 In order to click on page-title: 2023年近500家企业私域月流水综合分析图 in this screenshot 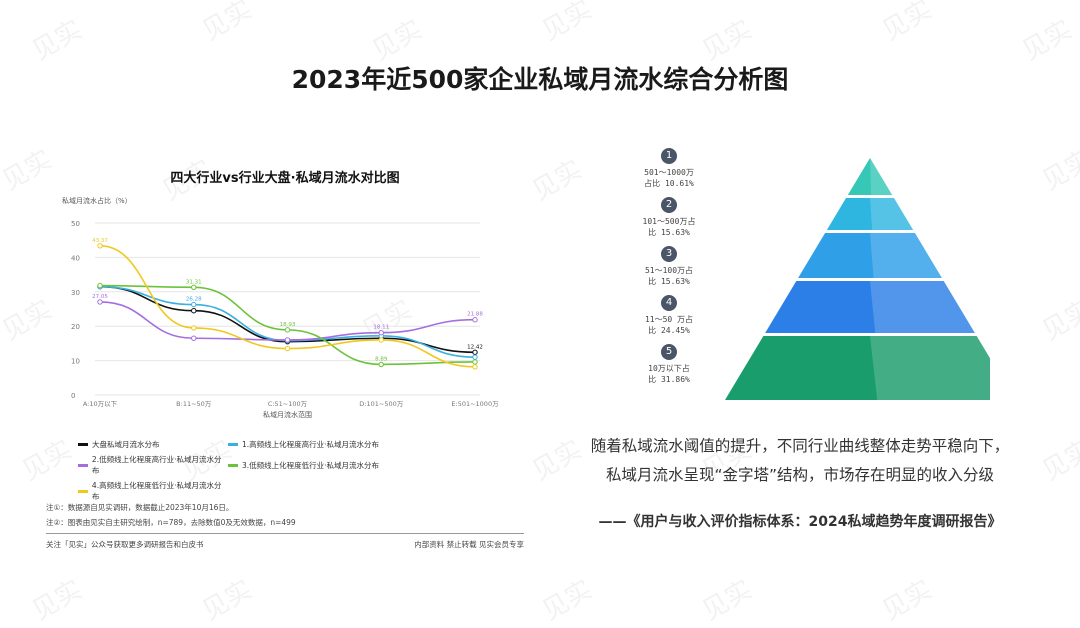, I will do `click(540, 79)`.